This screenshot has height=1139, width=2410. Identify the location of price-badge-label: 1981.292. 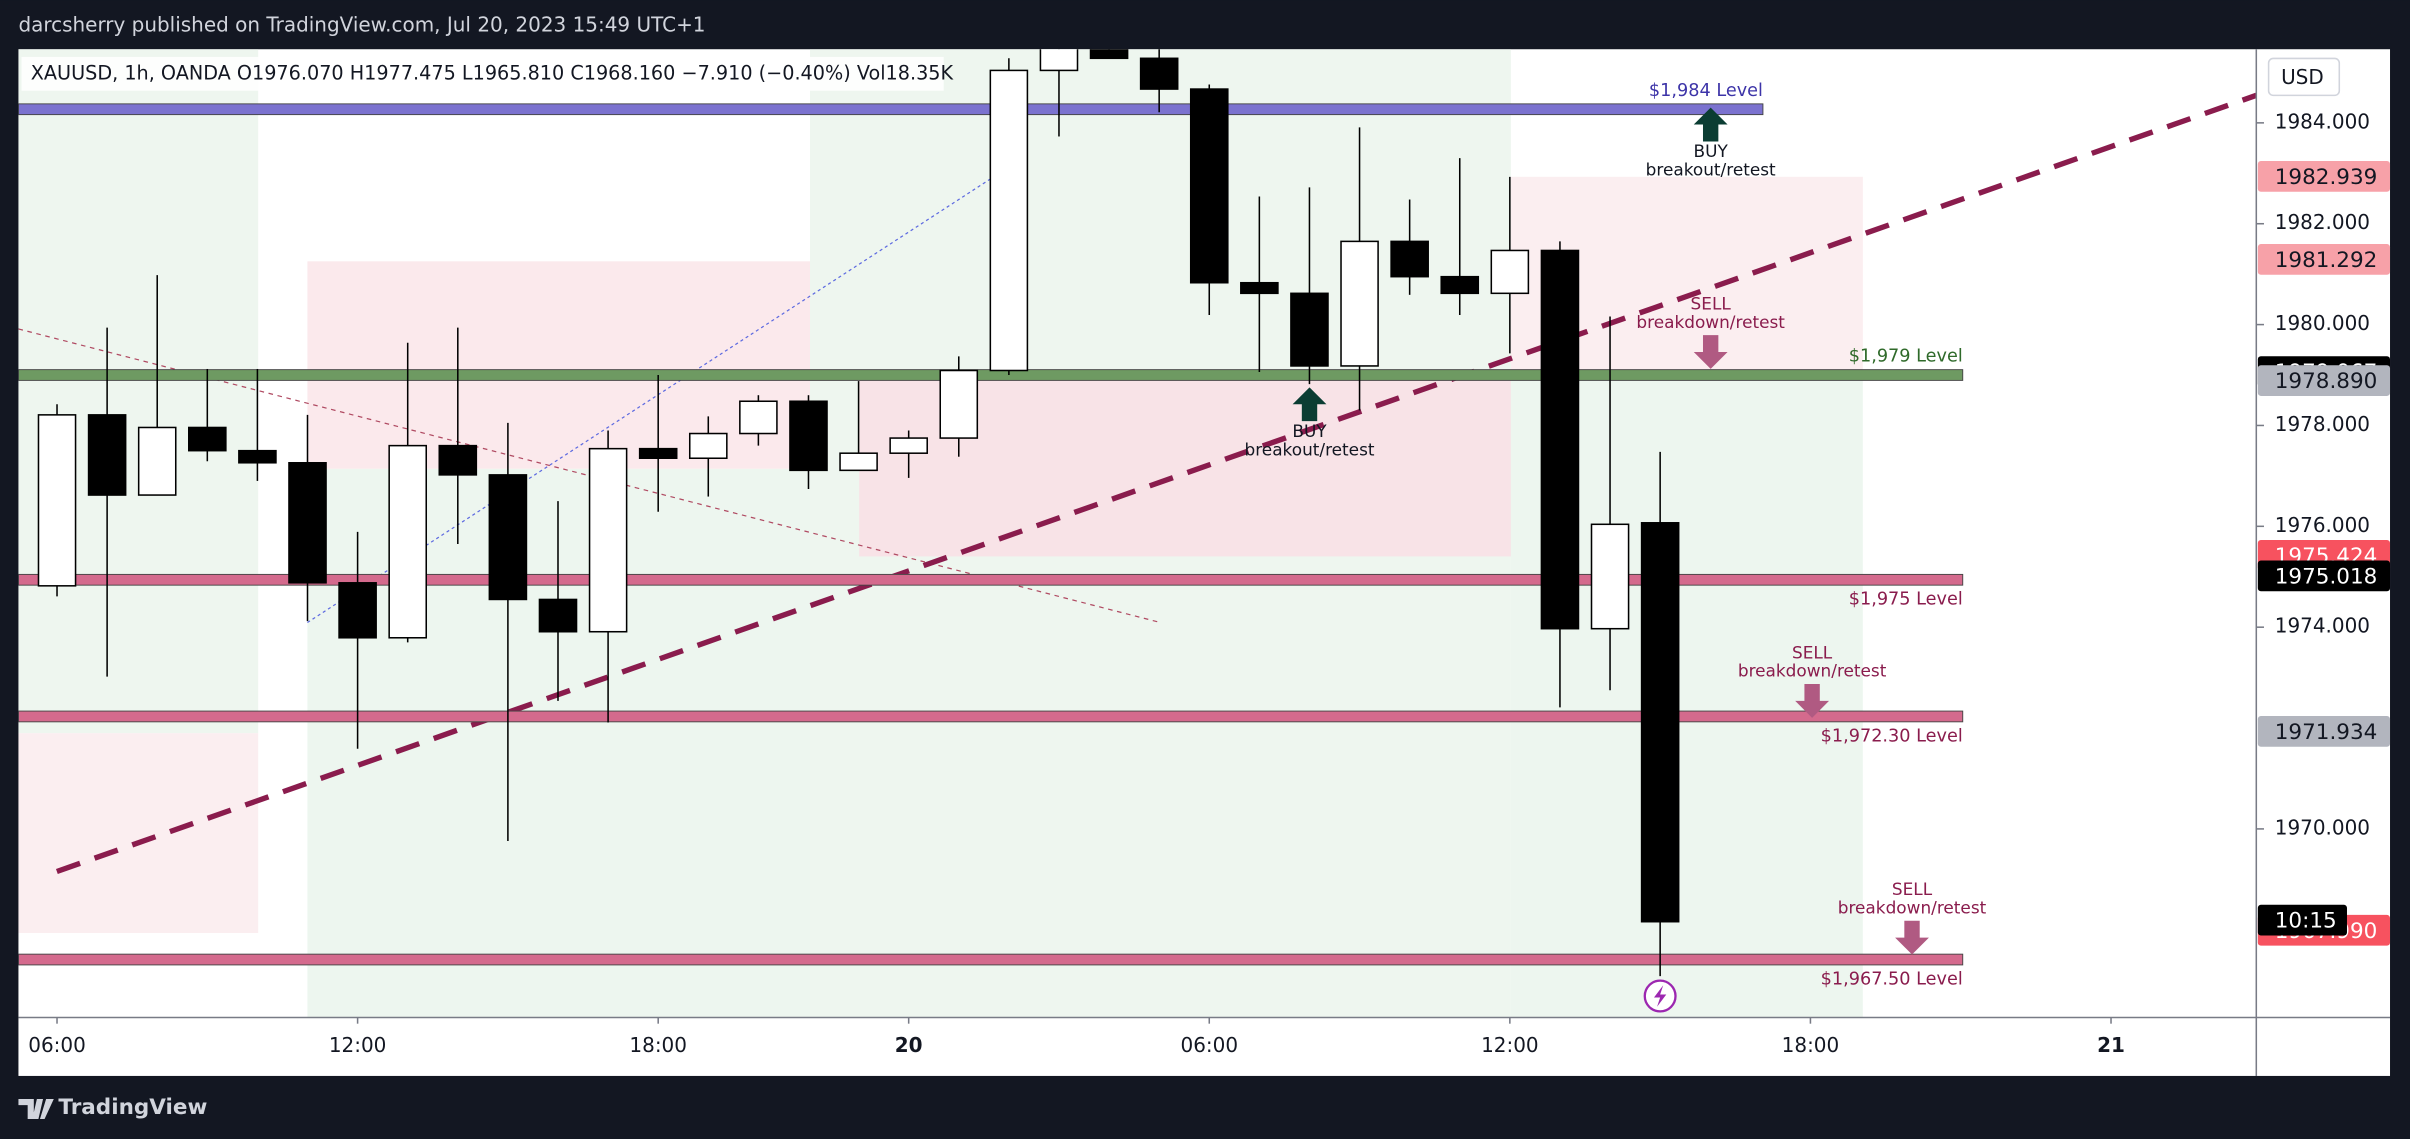
(2326, 260).